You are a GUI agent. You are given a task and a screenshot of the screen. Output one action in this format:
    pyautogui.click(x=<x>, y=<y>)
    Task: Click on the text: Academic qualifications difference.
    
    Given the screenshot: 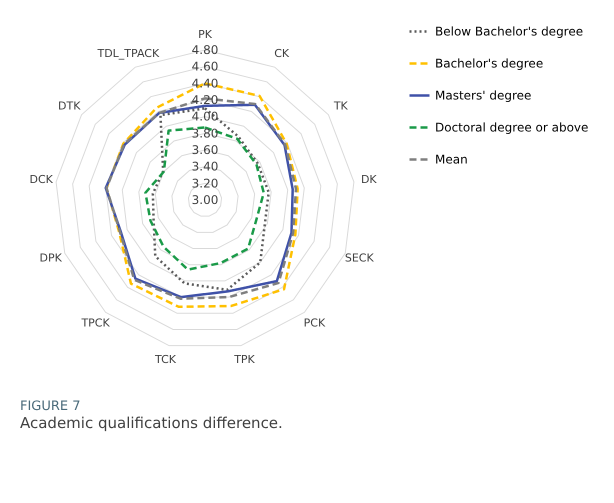 What is the action you would take?
    pyautogui.click(x=151, y=423)
    